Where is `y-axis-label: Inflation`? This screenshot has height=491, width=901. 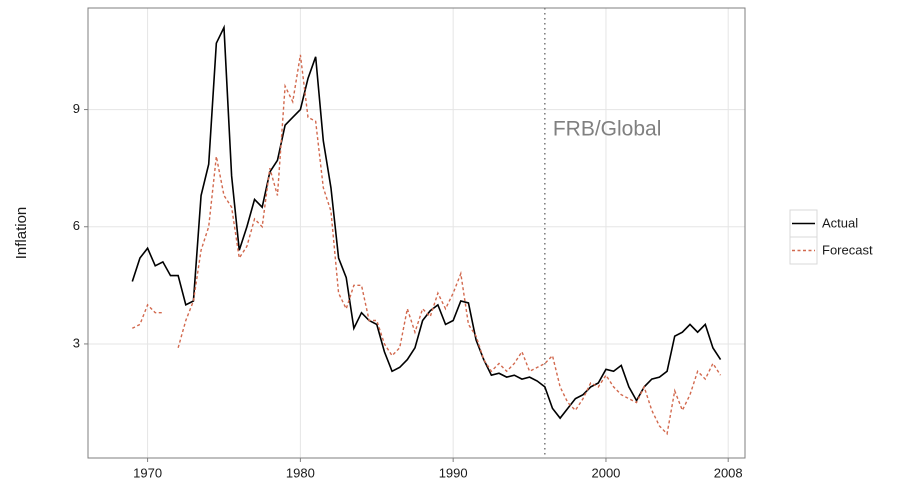 y-axis-label: Inflation is located at coordinates (21, 233).